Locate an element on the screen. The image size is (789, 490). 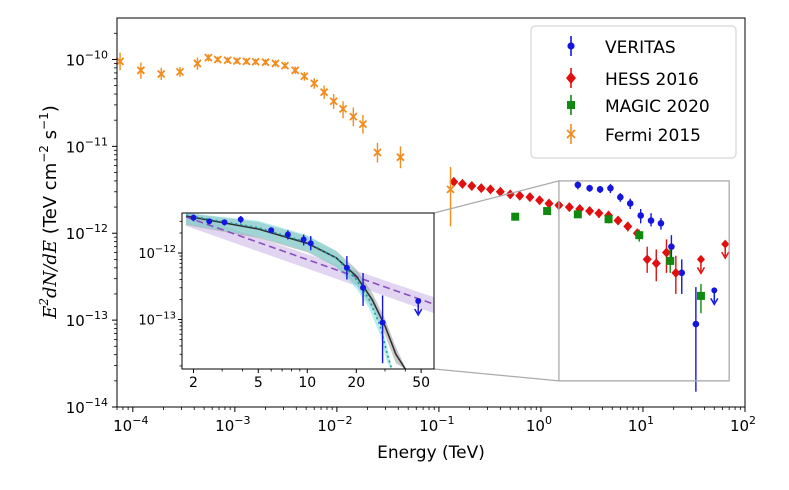
model-curve-log-parabola is located at coordinates (295, 292).